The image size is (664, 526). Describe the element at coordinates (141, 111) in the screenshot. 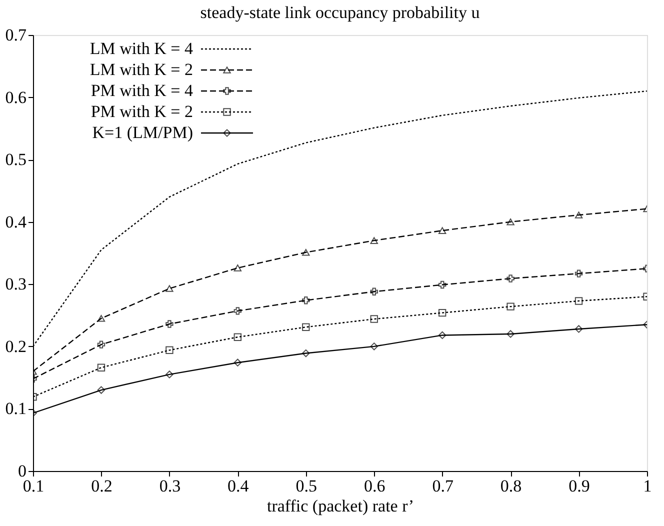

I see `legend-label: PM with K = 2` at that location.